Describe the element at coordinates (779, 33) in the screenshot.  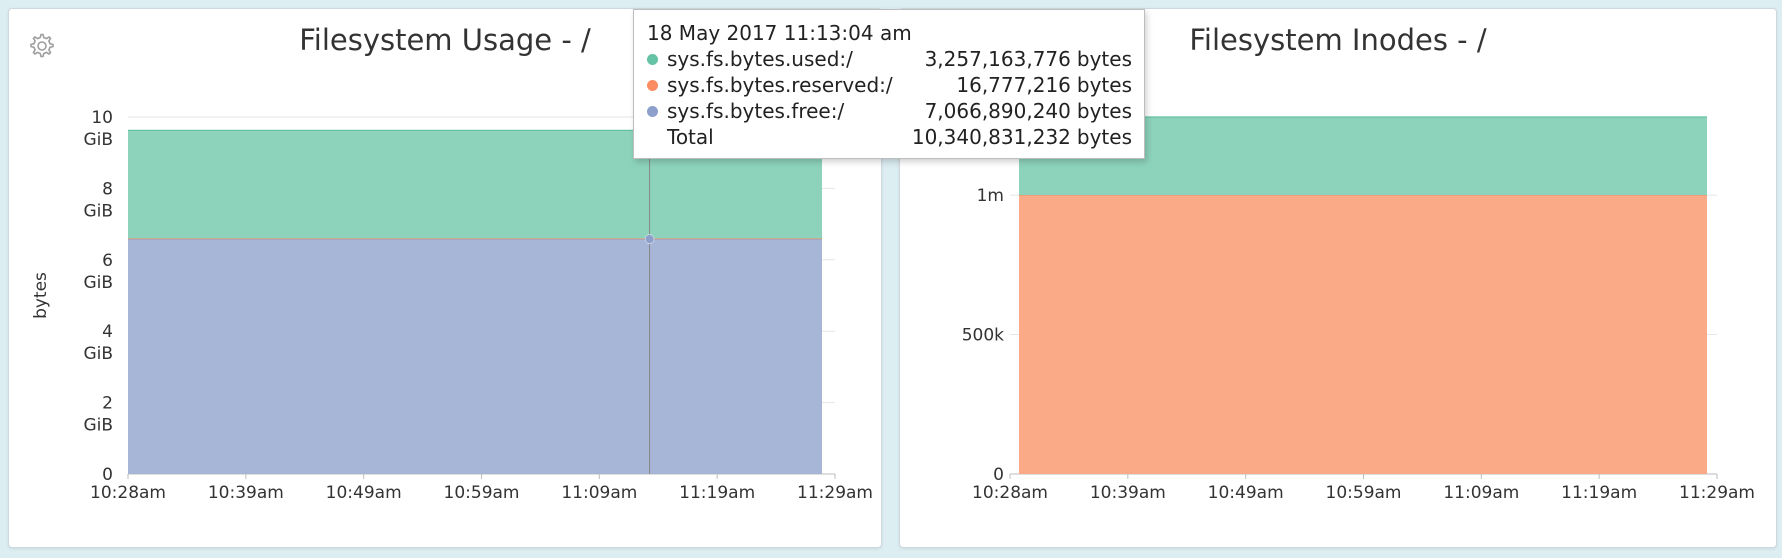
I see `tooltip-timestamp: 18 May 2017 11:13:04 am` at that location.